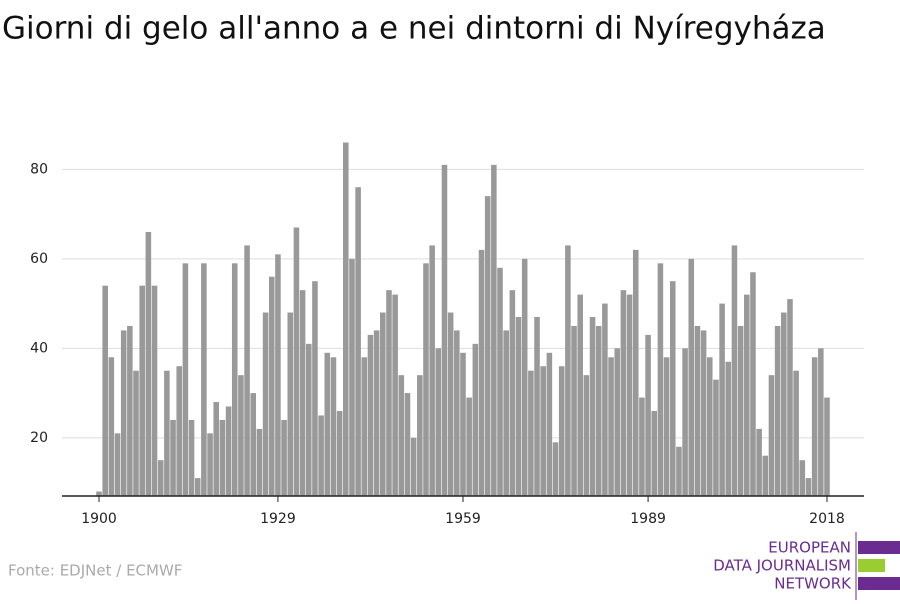 The width and height of the screenshot is (900, 604). Describe the element at coordinates (39, 169) in the screenshot. I see `y-tick-label: 80` at that location.